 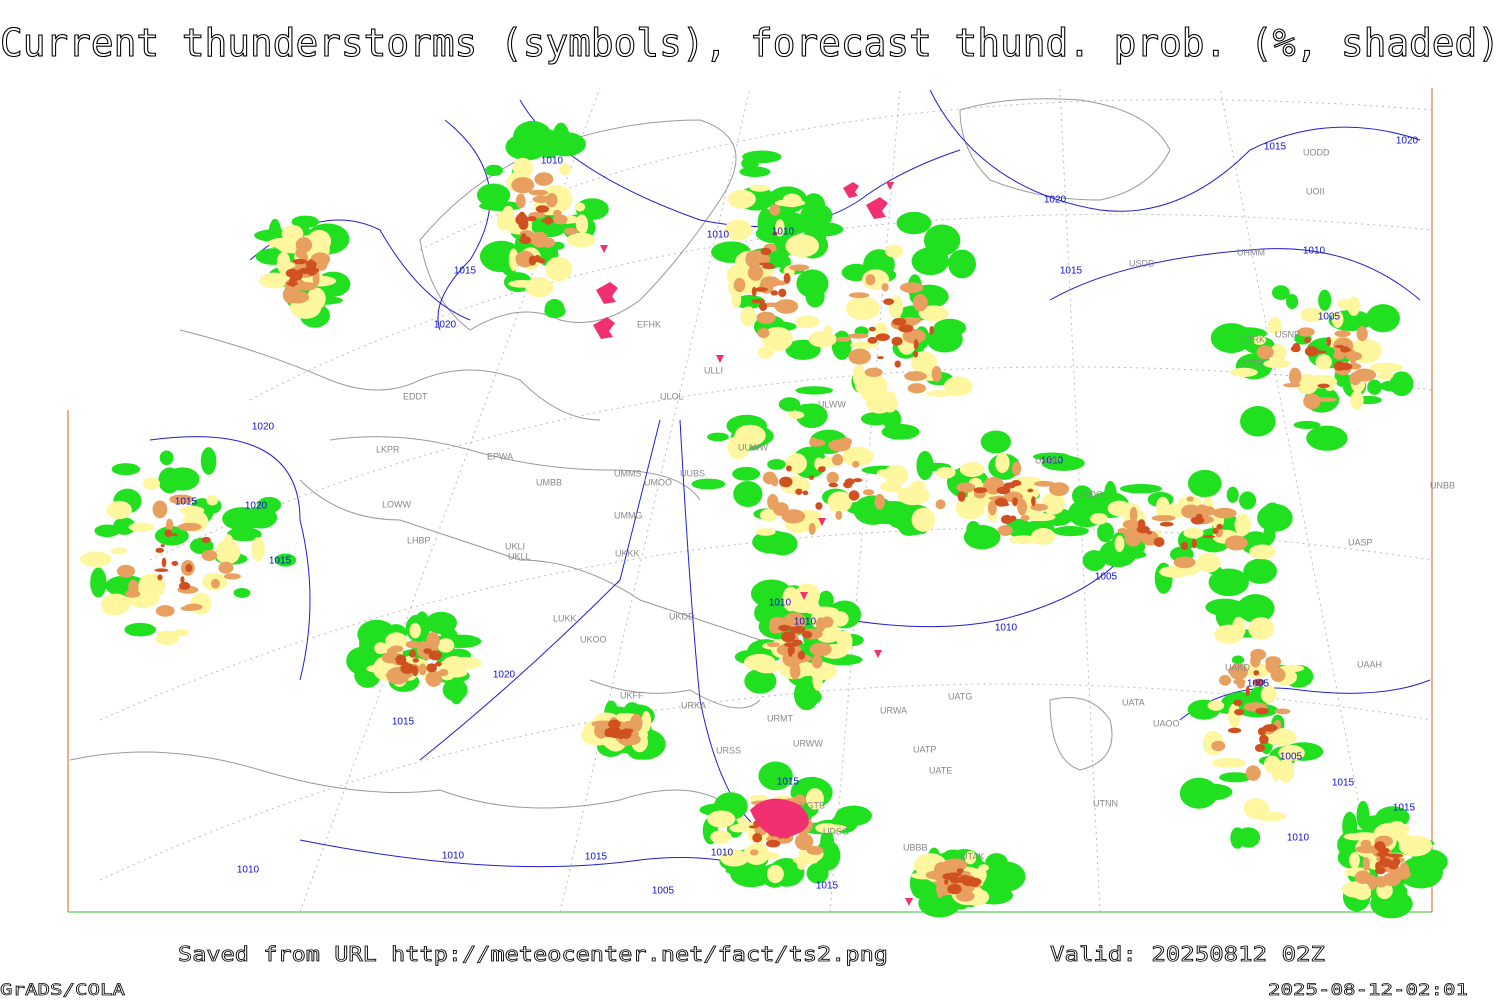 What do you see at coordinates (1251, 252) in the screenshot?
I see `station-label: UHMM` at bounding box center [1251, 252].